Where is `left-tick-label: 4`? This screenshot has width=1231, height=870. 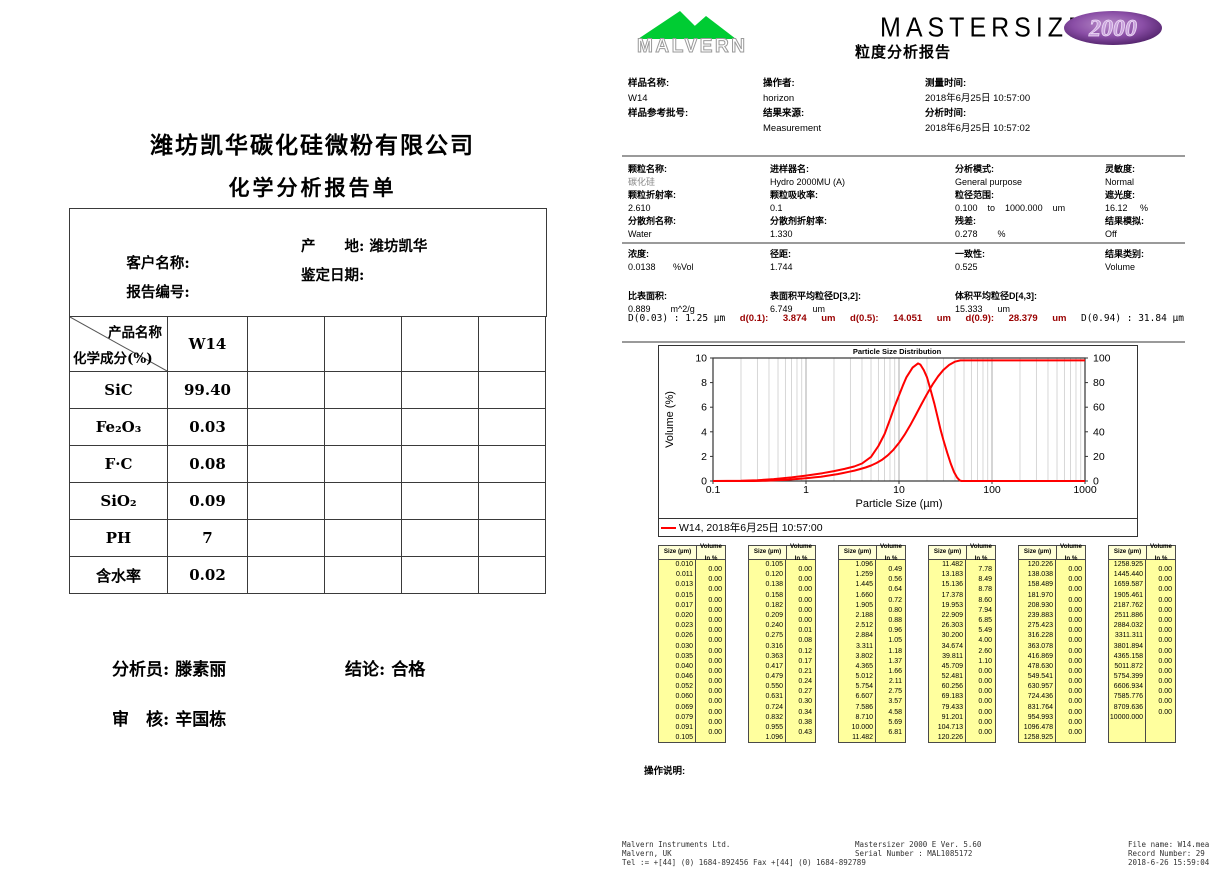
left-tick-label: 4 is located at coordinates (704, 432).